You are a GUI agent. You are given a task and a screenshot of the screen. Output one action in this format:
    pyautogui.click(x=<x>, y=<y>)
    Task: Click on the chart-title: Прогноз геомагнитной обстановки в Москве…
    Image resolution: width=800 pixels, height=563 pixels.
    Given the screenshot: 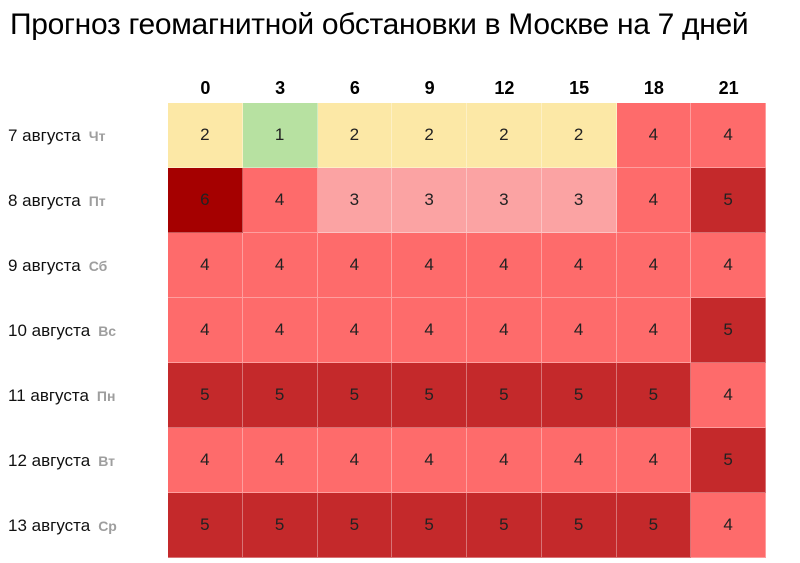 What is the action you would take?
    pyautogui.click(x=379, y=24)
    